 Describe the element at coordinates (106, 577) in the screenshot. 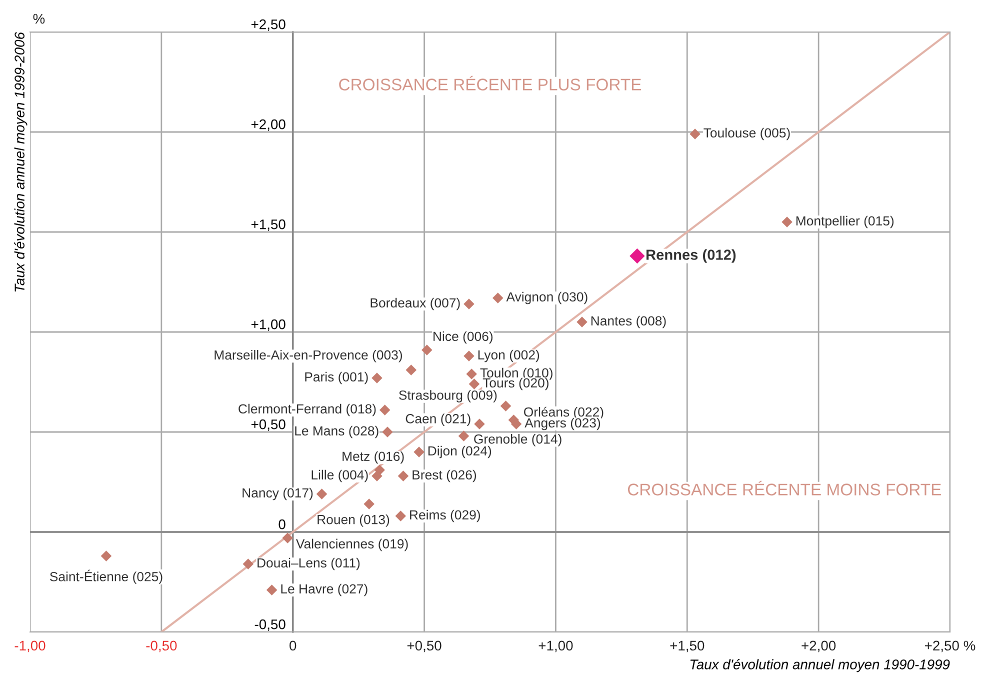

I see `annotation: Saint-Étienne (025)` at that location.